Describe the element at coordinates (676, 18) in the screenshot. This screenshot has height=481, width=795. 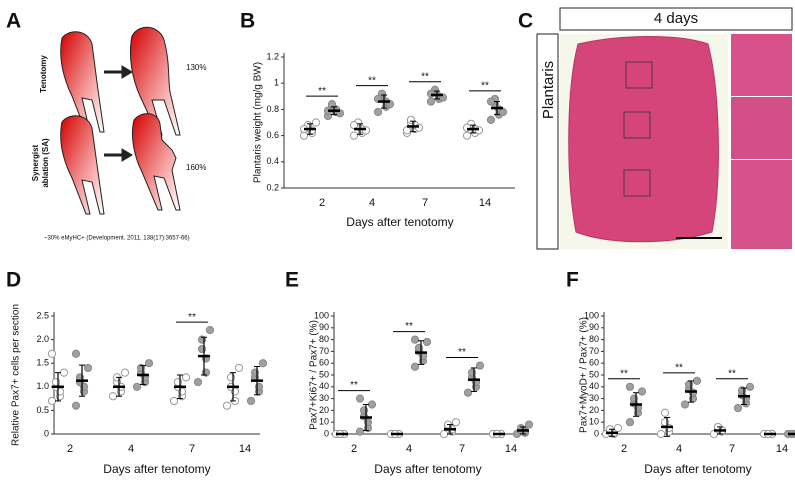
I see `header-label: 4 days` at that location.